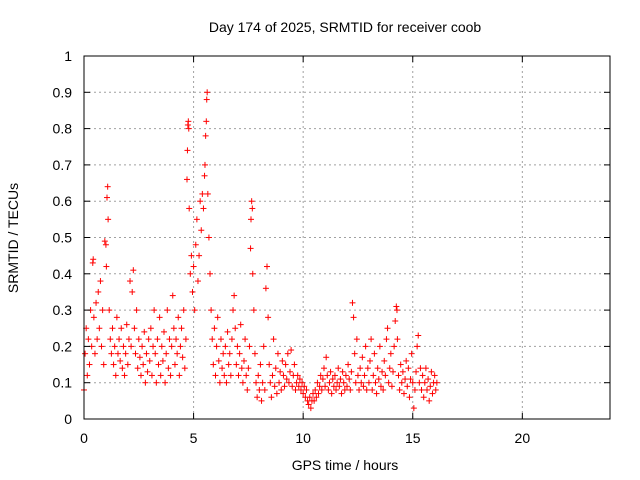 This screenshot has width=640, height=480. I want to click on y-tick-label: 0.3, so click(63, 310).